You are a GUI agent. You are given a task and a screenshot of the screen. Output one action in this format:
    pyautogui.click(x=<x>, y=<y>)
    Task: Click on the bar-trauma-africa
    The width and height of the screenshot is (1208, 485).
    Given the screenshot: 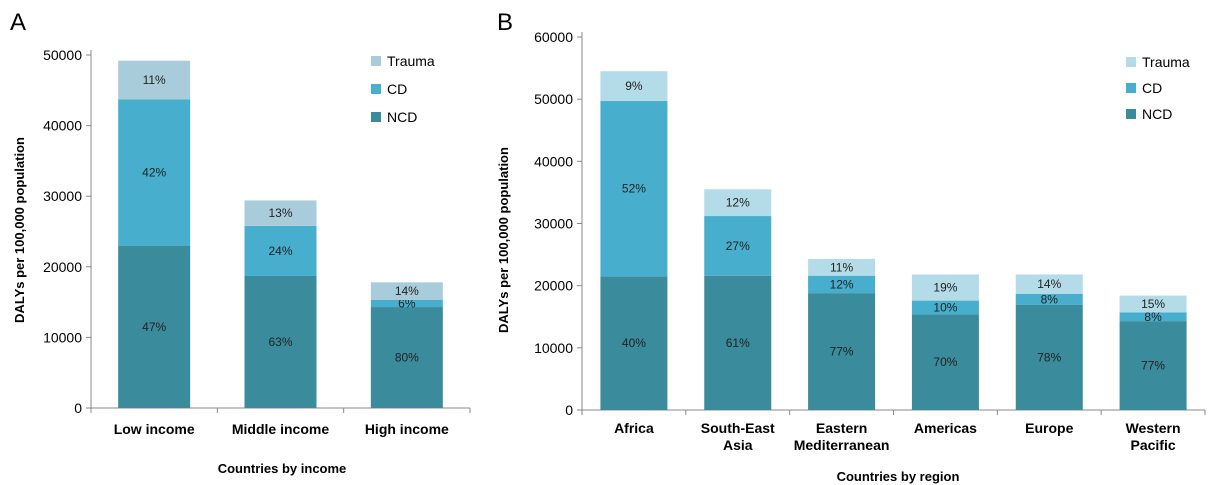 What is the action you would take?
    pyautogui.click(x=634, y=86)
    